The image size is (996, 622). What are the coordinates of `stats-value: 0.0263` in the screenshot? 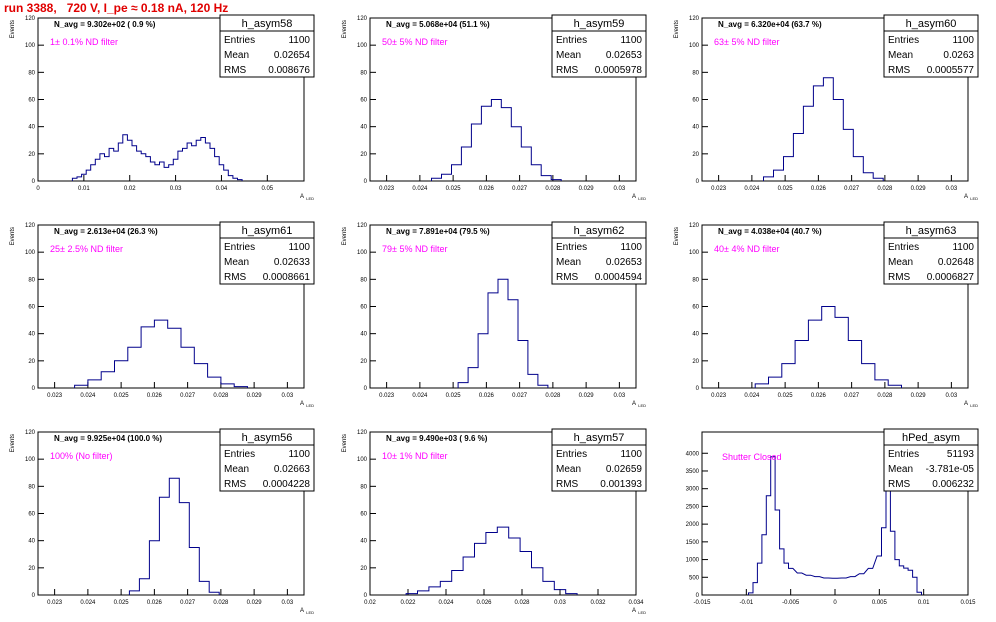 It's located at (958, 55).